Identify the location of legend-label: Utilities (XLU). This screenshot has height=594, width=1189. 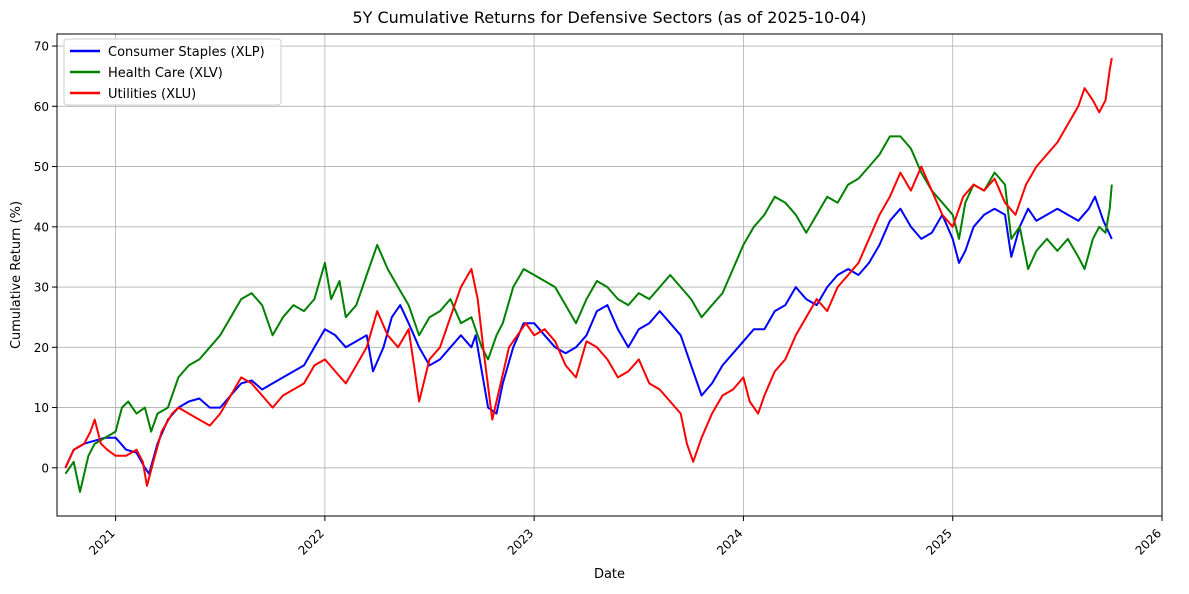
(152, 94).